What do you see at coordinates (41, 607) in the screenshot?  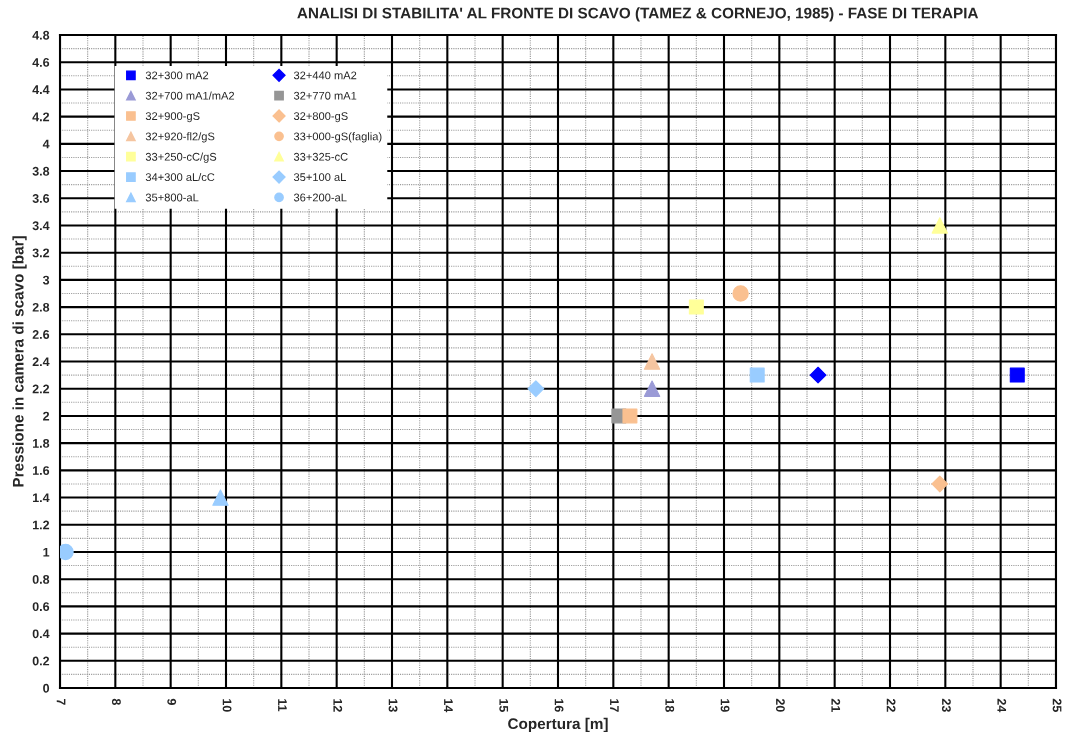 I see `y-tick-label: 0.6` at bounding box center [41, 607].